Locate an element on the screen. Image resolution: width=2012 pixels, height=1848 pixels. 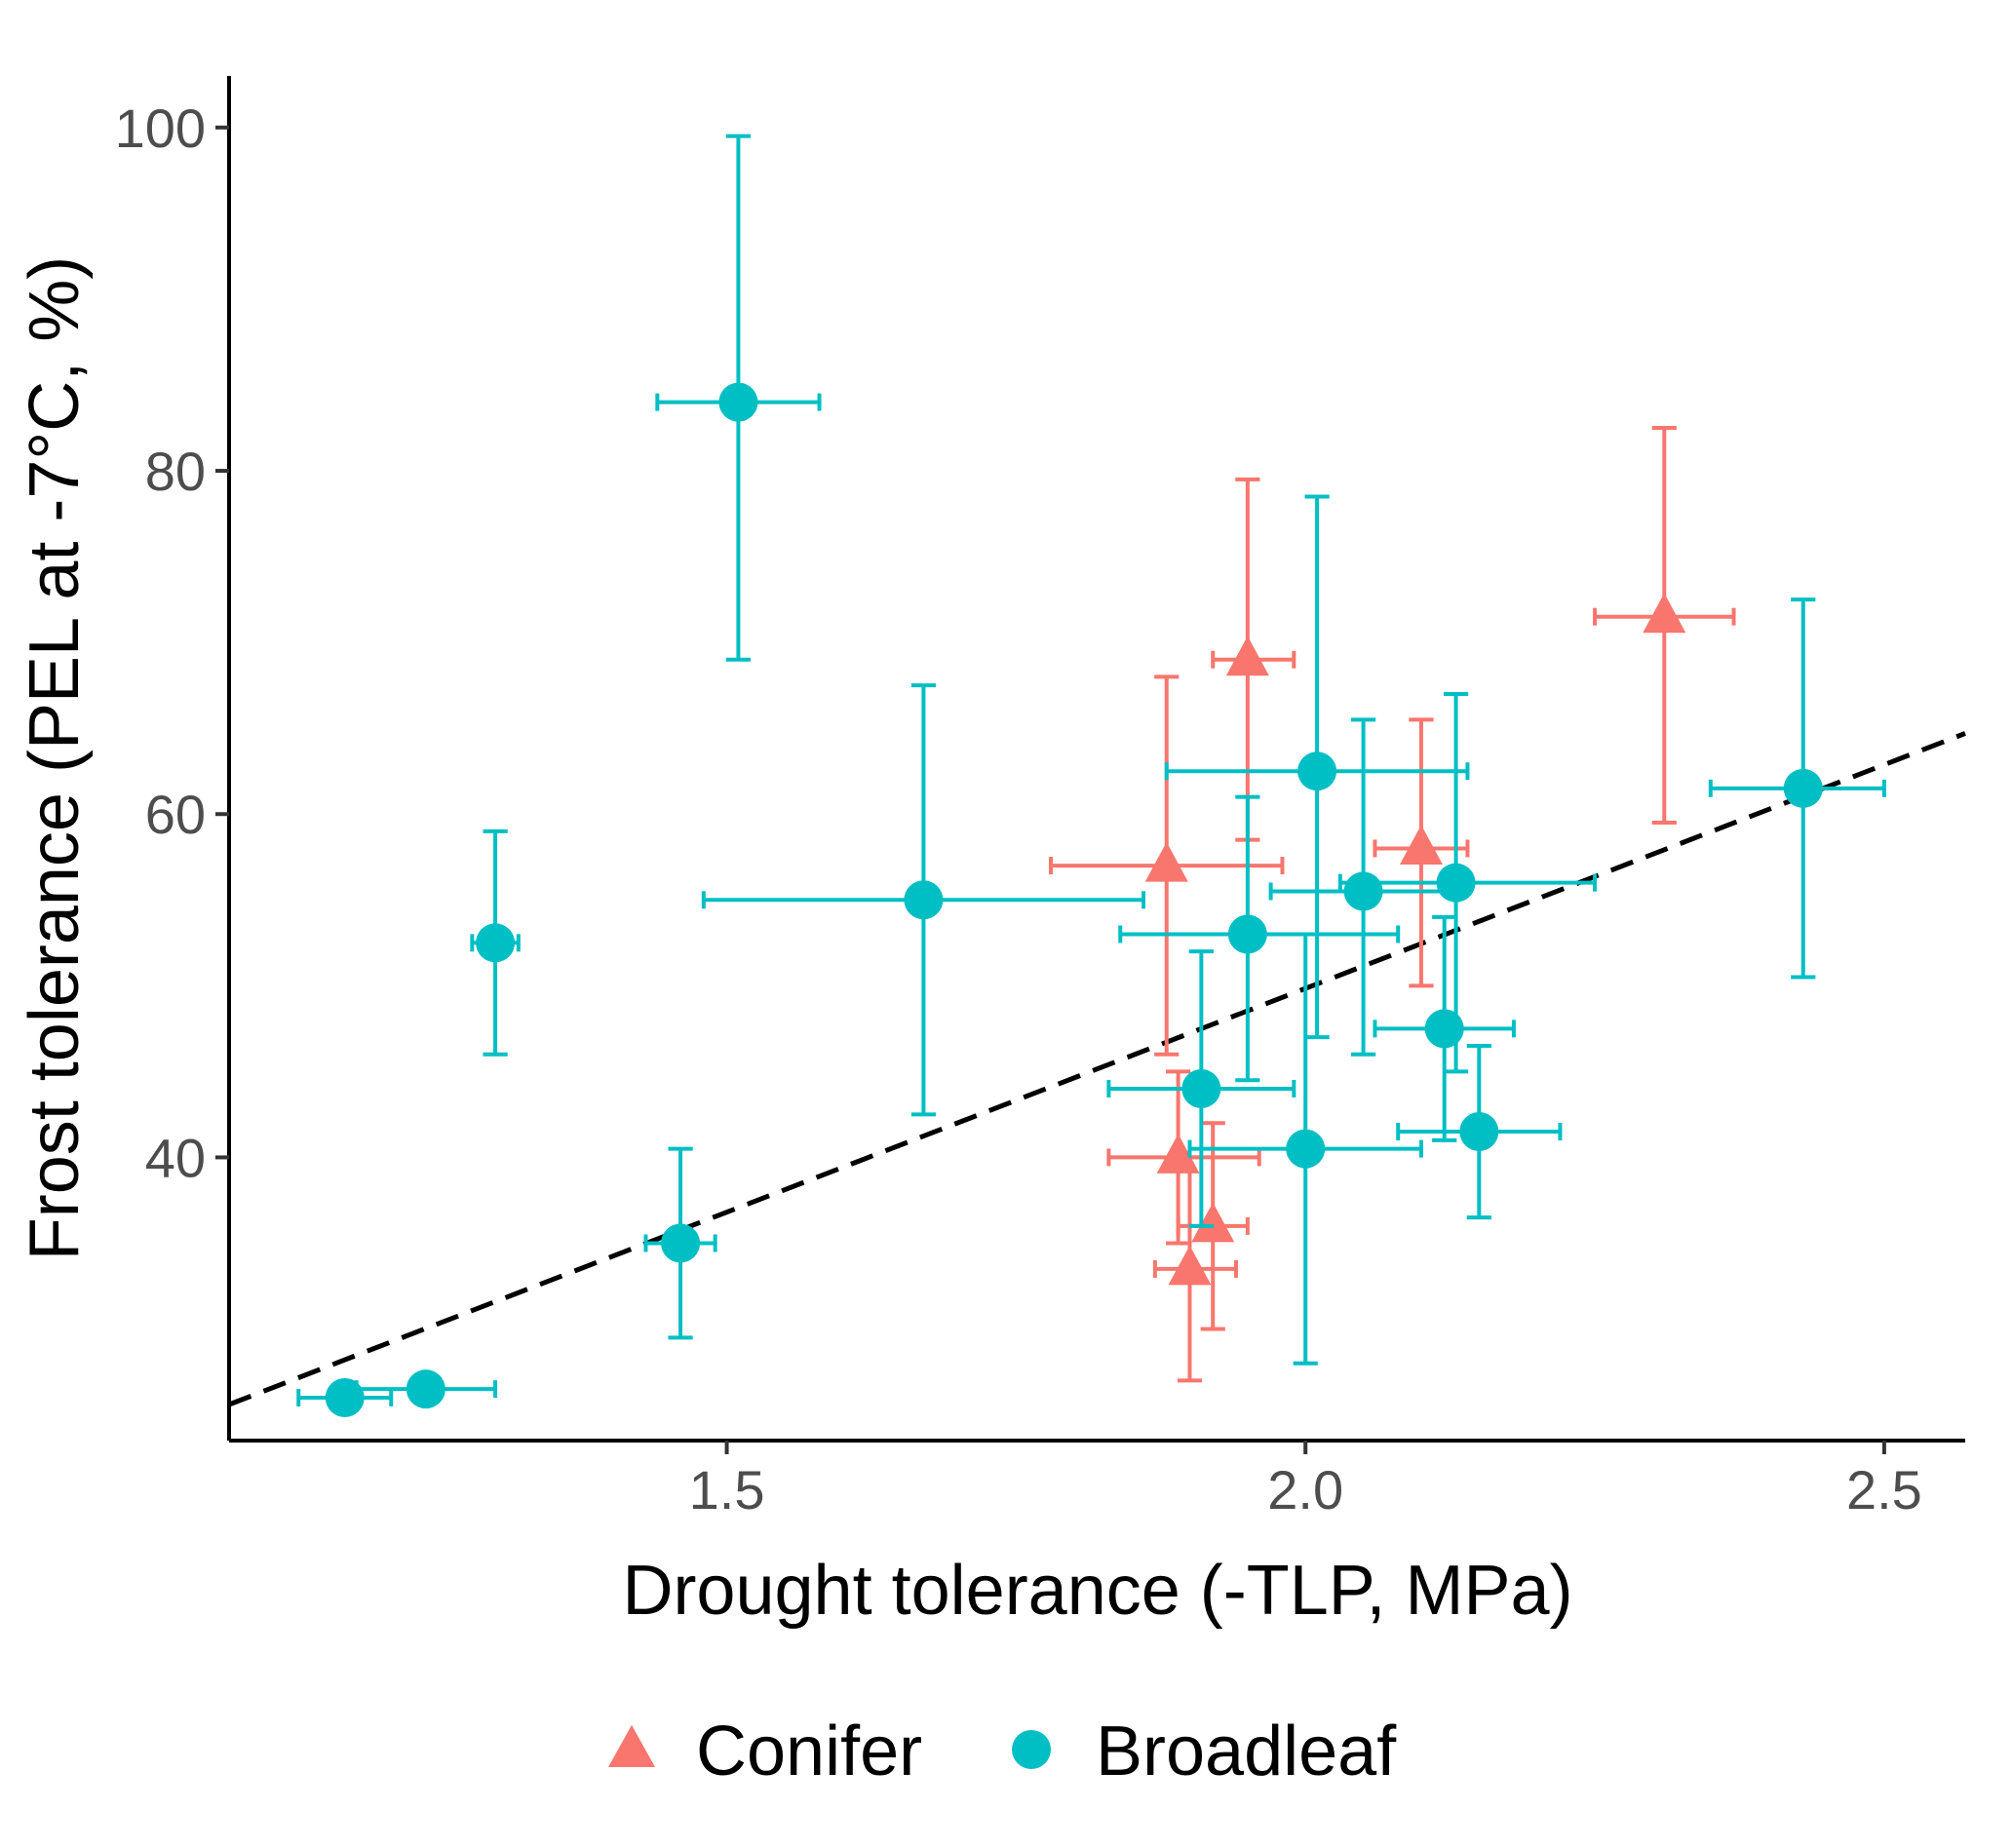
x-tick-label: 2.0 is located at coordinates (1305, 1490).